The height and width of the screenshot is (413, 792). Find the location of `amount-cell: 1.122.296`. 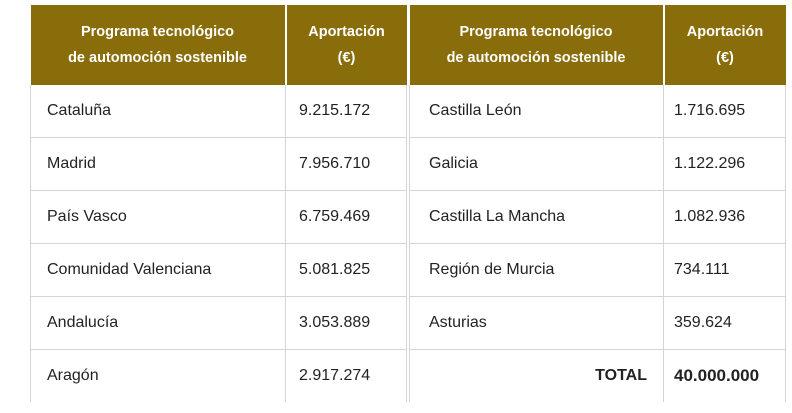

amount-cell: 1.122.296 is located at coordinates (724, 164).